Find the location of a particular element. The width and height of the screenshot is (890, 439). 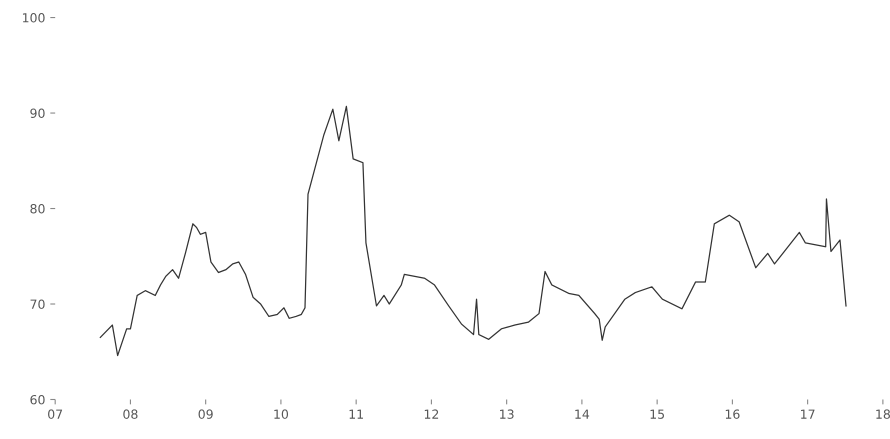

x-tick-label: 15 is located at coordinates (657, 414).